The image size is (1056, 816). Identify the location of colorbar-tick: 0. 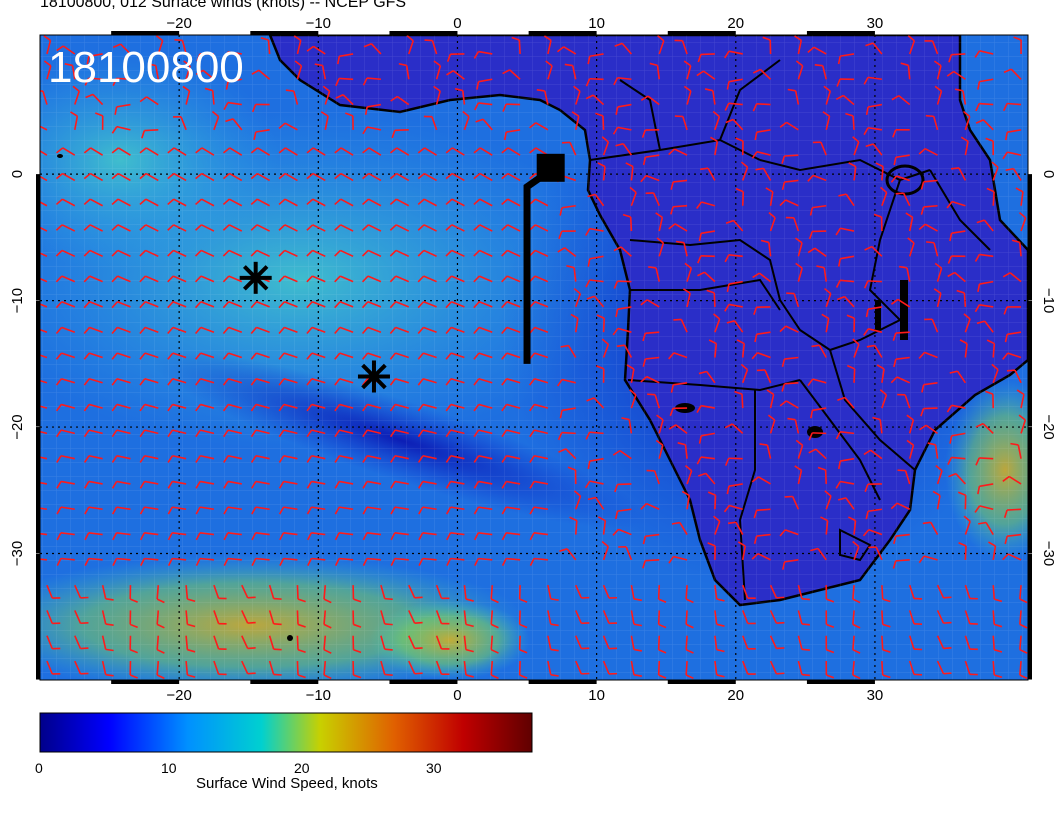
(39, 768).